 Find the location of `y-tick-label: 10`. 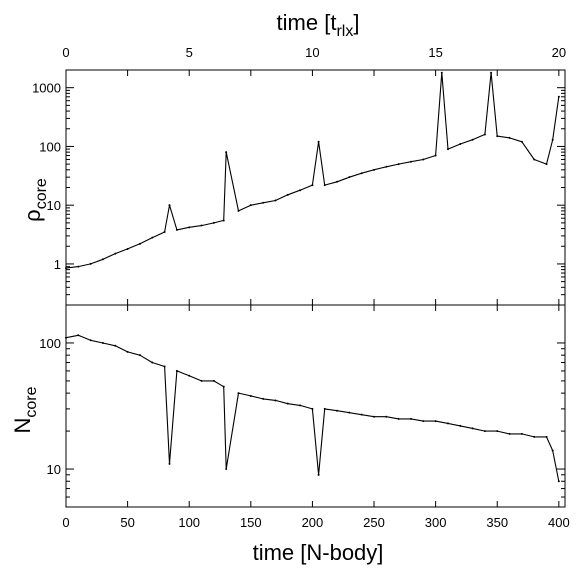

y-tick-label: 10 is located at coordinates (54, 469).